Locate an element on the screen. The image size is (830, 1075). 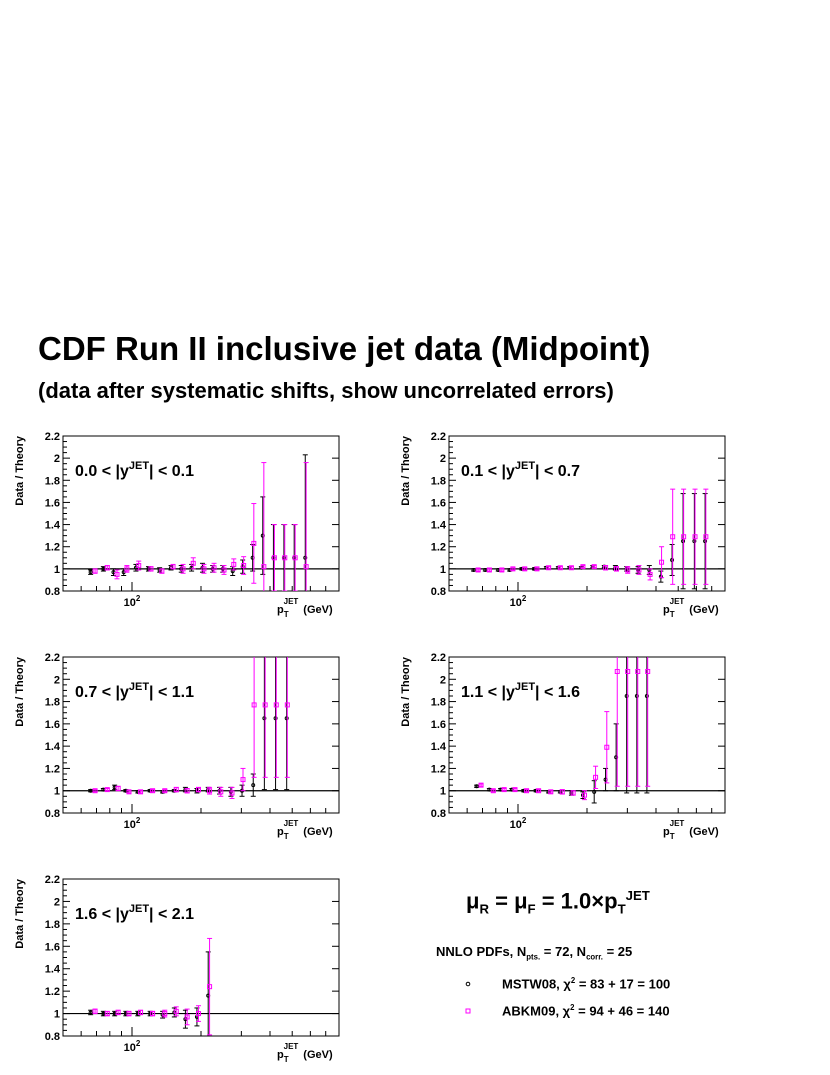
r-sub: R is located at coordinates (484, 909).